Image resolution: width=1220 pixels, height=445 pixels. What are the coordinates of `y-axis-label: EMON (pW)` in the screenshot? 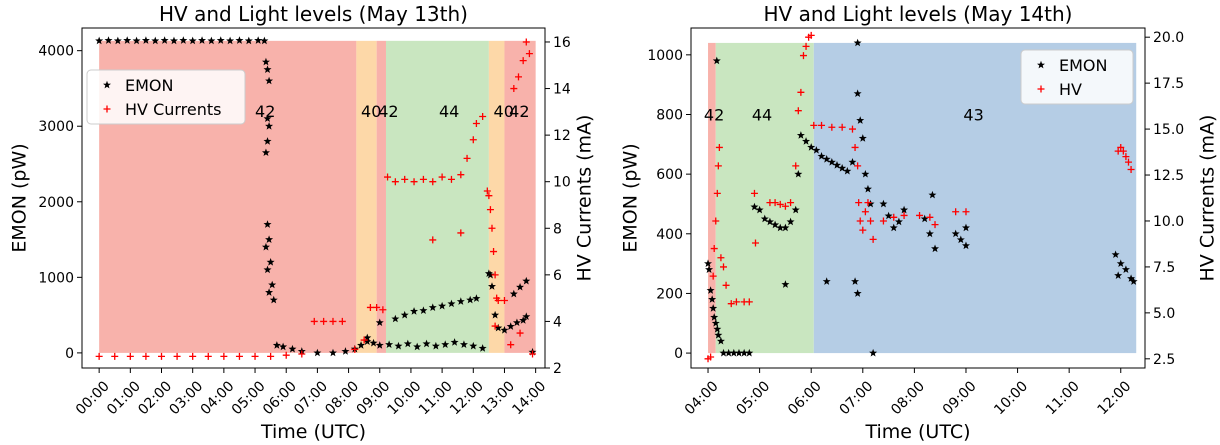 It's located at (631, 197).